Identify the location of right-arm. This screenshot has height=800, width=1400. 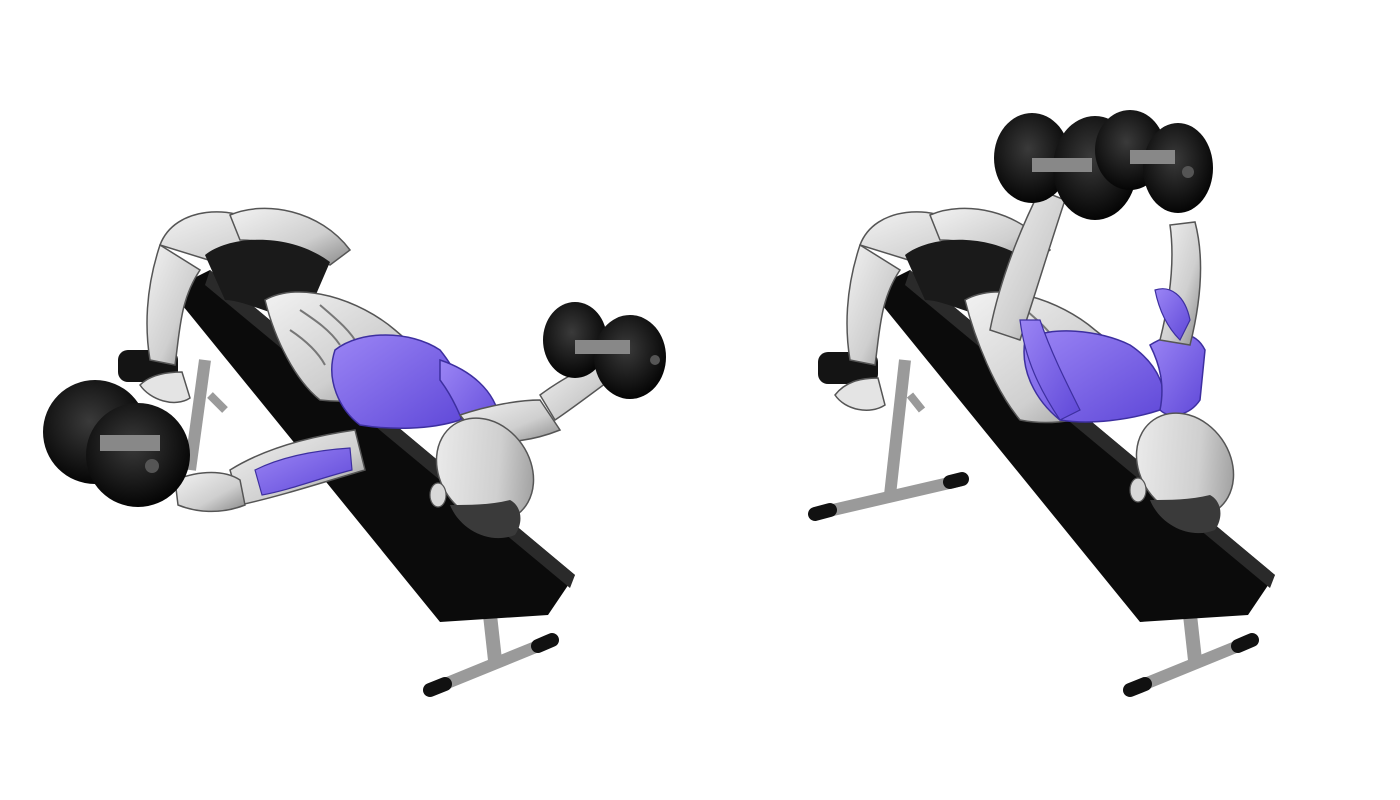
(1178, 283).